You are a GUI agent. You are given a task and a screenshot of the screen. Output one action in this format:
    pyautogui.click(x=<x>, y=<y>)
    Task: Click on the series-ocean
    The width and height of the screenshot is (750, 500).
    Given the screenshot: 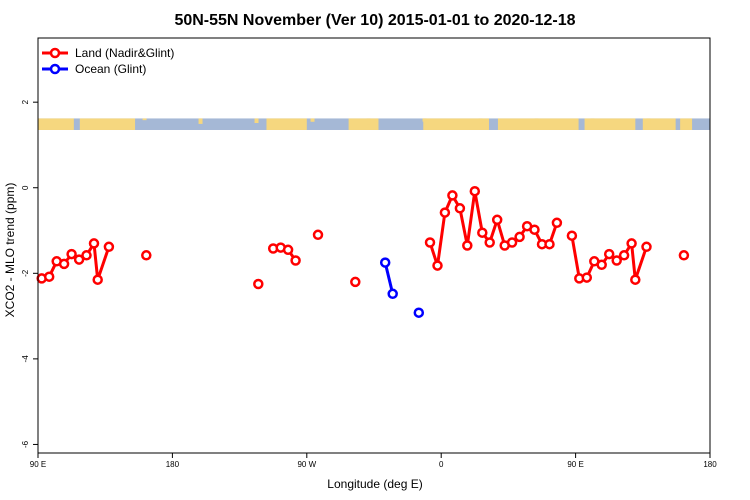 What is the action you would take?
    pyautogui.click(x=402, y=287)
    